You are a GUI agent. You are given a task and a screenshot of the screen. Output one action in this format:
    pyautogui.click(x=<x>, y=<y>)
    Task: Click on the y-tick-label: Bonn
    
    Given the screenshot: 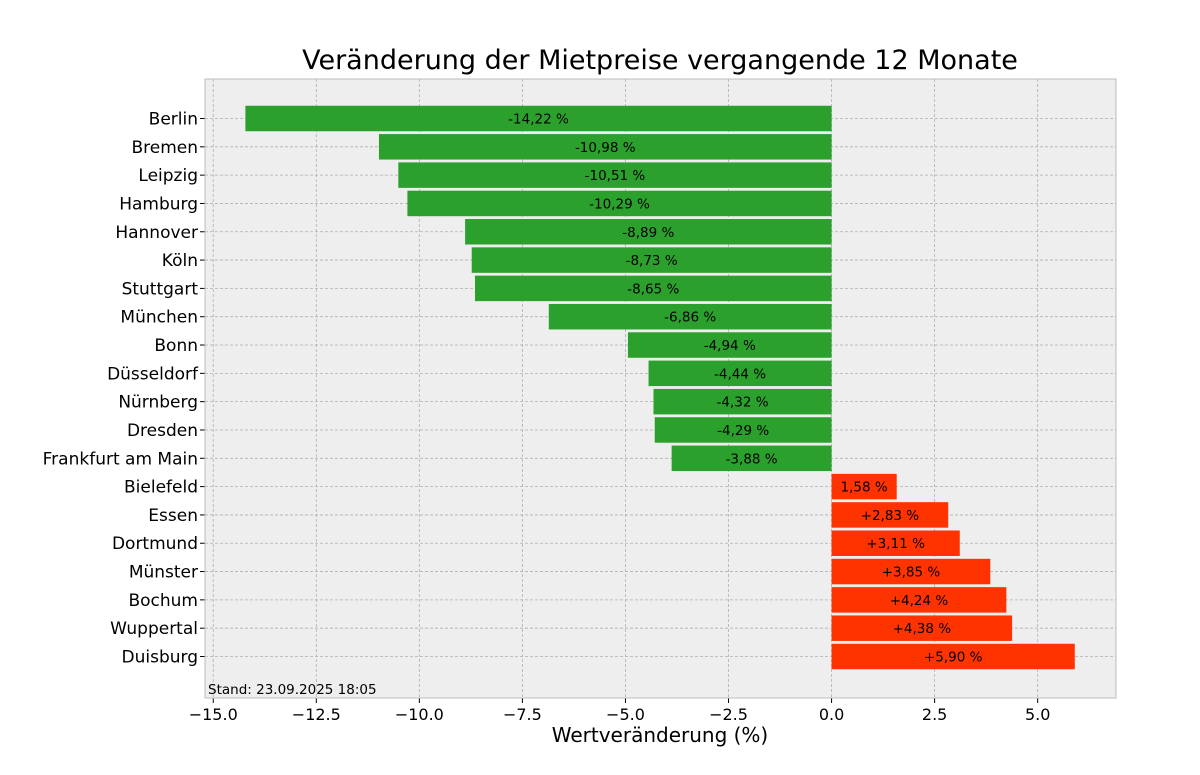 What is the action you would take?
    pyautogui.click(x=176, y=346)
    